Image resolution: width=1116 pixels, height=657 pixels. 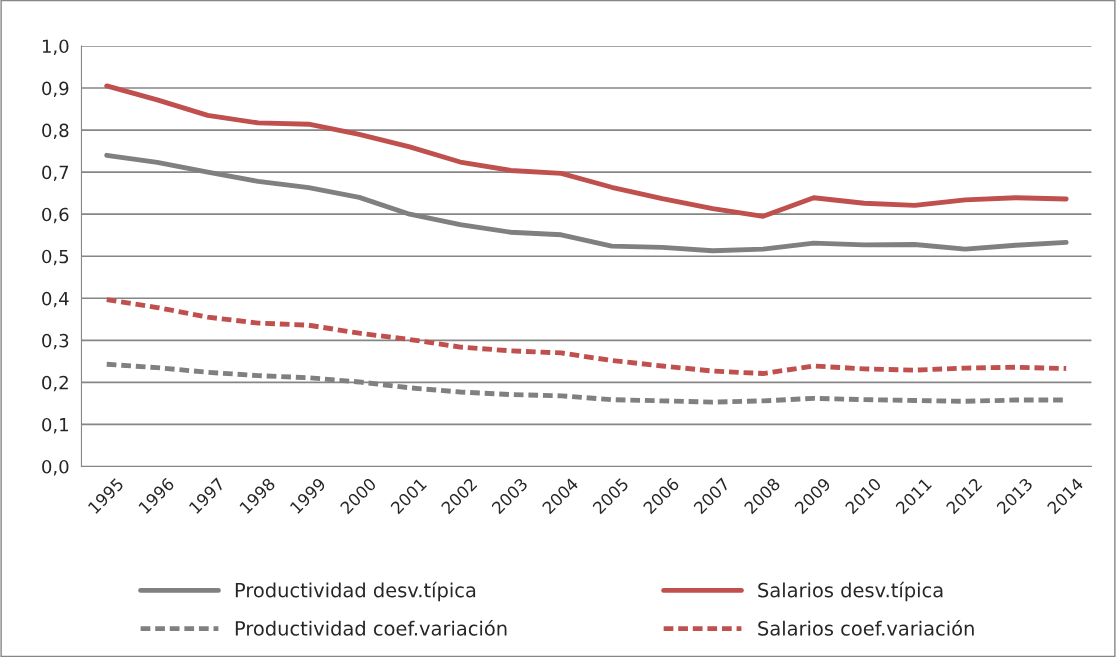 What do you see at coordinates (55, 215) in the screenshot?
I see `y-tick-label: 0,6` at bounding box center [55, 215].